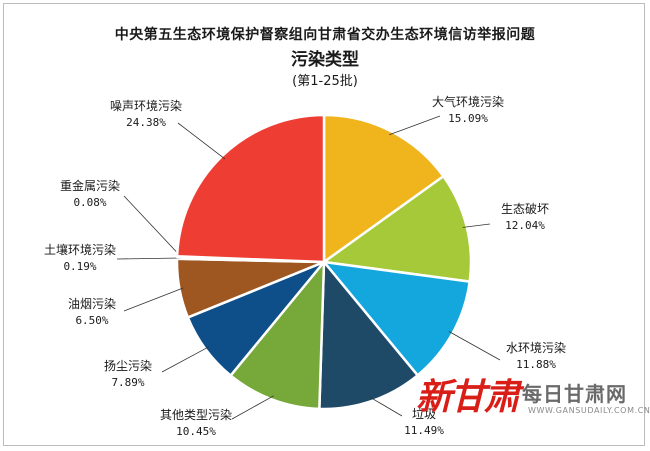 The width and height of the screenshot is (650, 451). I want to click on slice-category-label: 垃圾, so click(424, 413).